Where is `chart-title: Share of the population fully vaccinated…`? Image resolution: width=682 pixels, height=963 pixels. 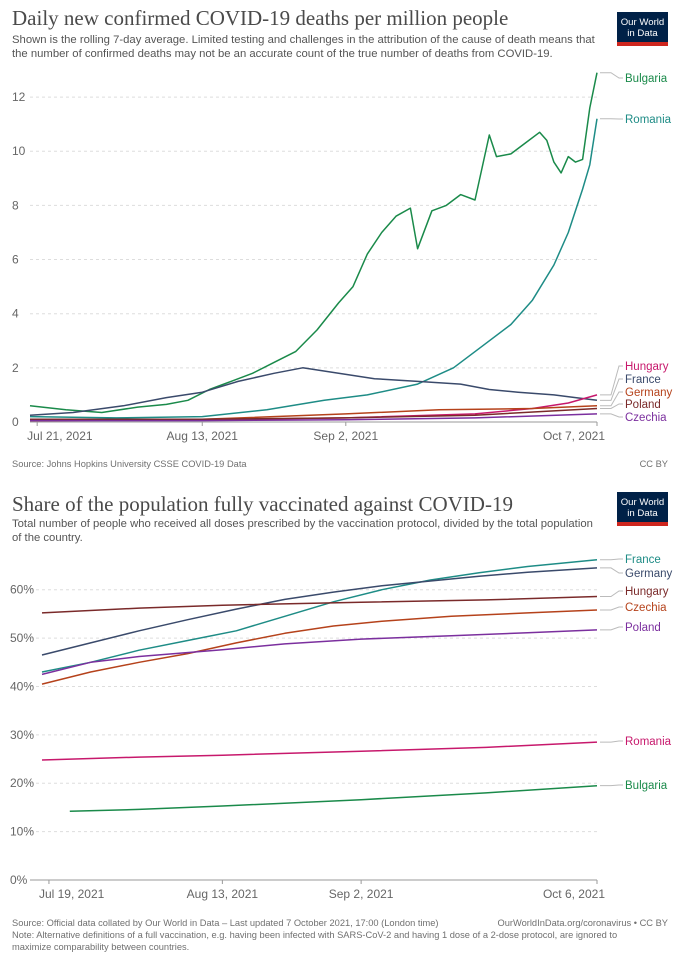
chart-title: Share of the population fully vaccinated… is located at coordinates (262, 504).